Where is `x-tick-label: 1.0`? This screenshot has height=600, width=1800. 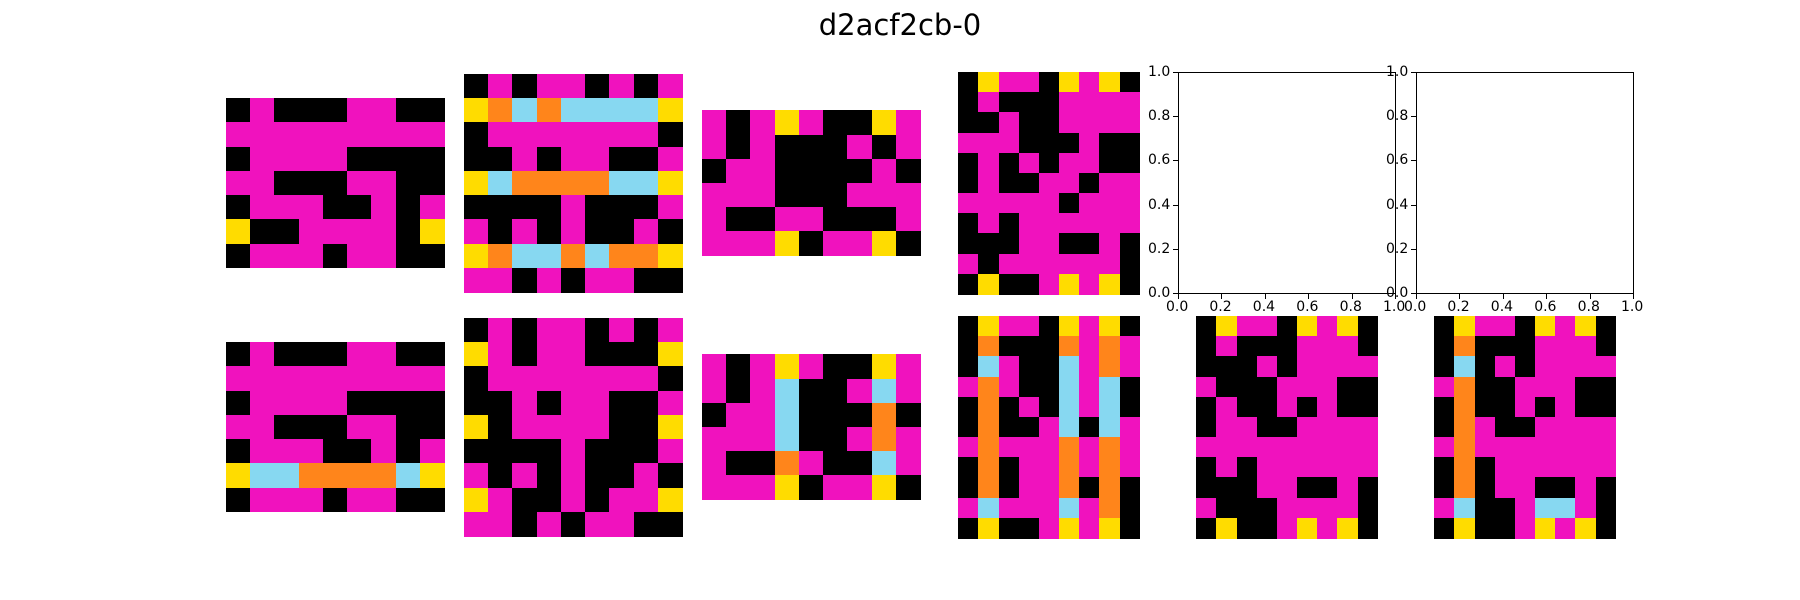
x-tick-label: 1.0 is located at coordinates (1632, 307).